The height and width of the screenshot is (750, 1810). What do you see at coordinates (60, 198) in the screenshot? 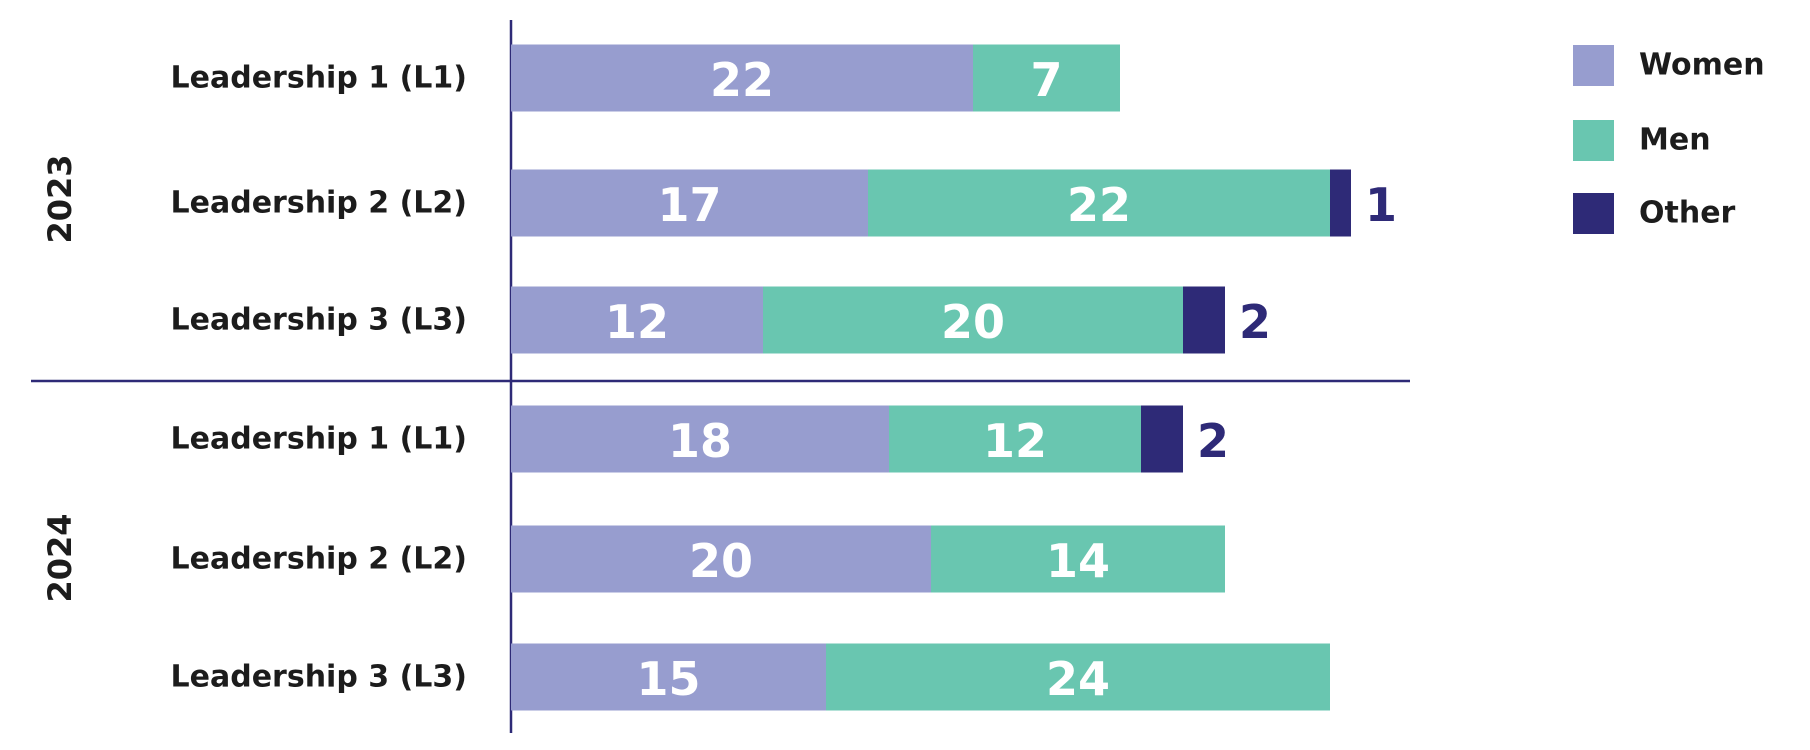
I see `group-label: 2023` at bounding box center [60, 198].